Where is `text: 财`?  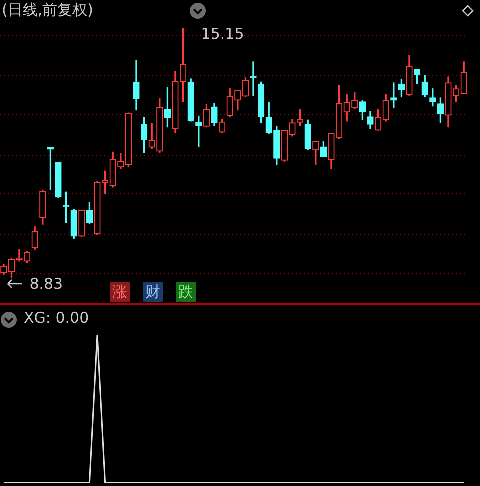
text: 财 is located at coordinates (153, 292).